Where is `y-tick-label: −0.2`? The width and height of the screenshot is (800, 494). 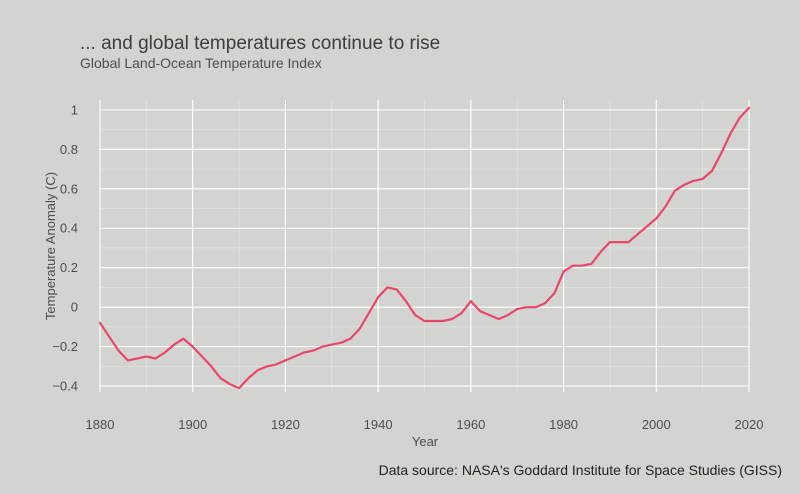
y-tick-label: −0.2 is located at coordinates (65, 346).